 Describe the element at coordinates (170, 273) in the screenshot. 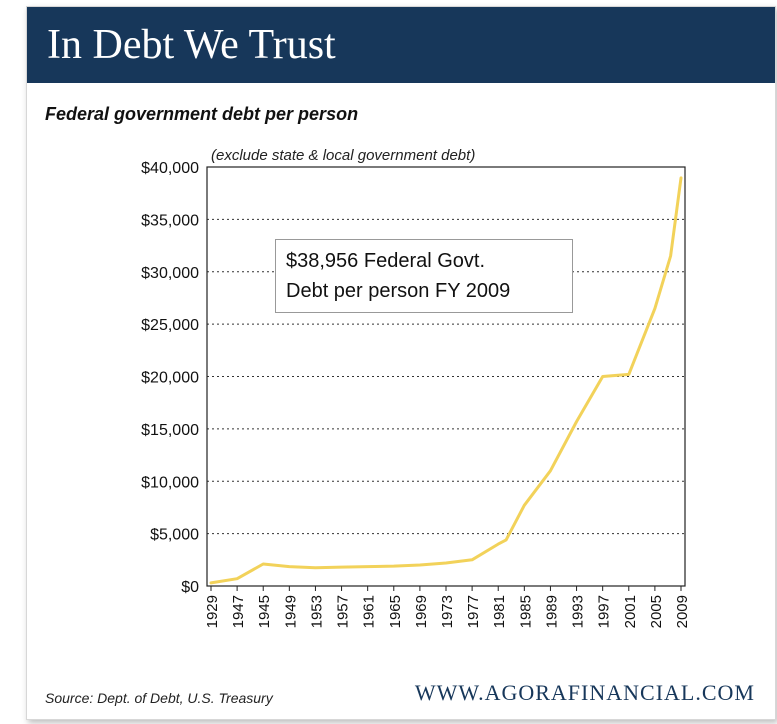

I see `y-tick-label: $30,000` at that location.